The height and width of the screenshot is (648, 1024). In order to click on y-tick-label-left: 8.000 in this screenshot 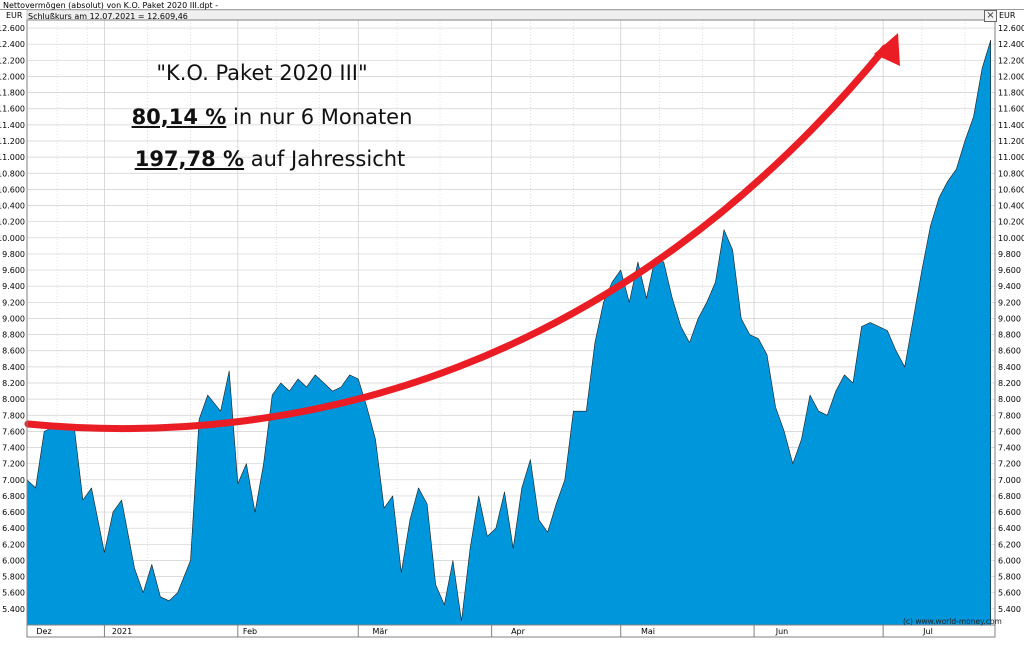, I will do `click(13, 399)`.